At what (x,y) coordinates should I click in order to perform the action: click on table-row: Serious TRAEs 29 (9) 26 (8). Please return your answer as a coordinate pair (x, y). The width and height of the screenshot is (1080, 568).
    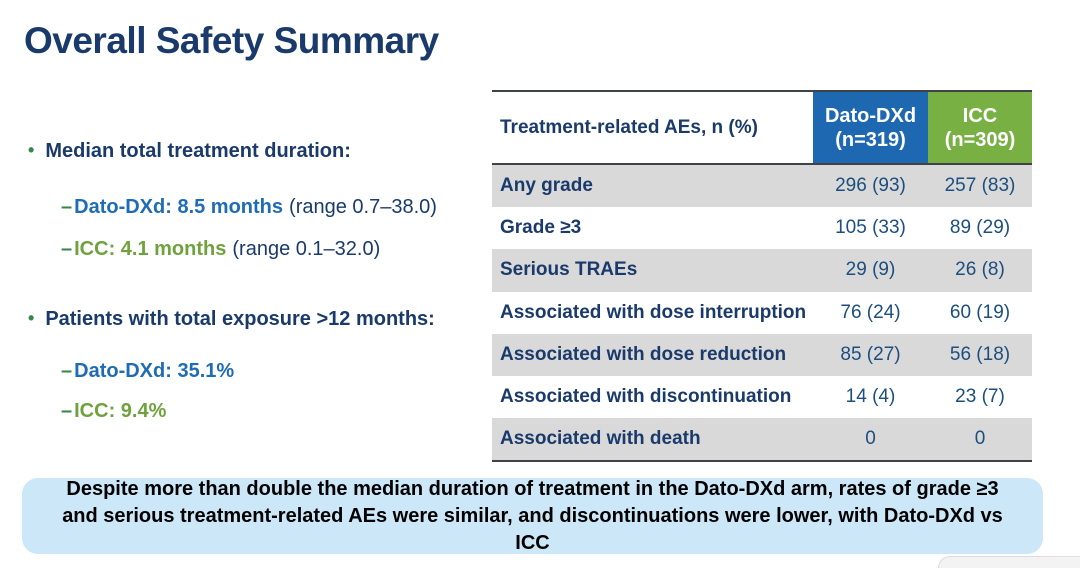
    Looking at the image, I should click on (762, 270).